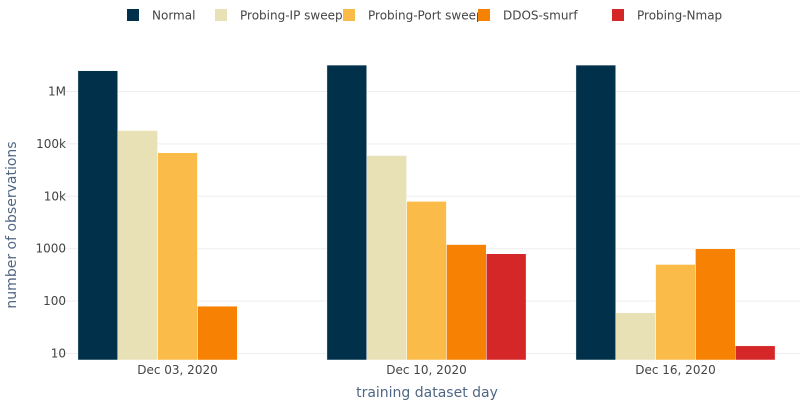 The width and height of the screenshot is (800, 400). Describe the element at coordinates (58, 353) in the screenshot. I see `y-tick-label: 10` at that location.